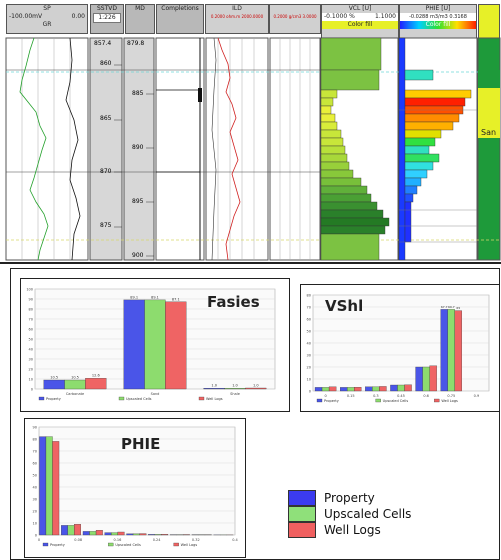 This screenshot has height=560, width=501. What do you see at coordinates (39, 540) in the screenshot?
I see `x-tick-label: 0` at bounding box center [39, 540].